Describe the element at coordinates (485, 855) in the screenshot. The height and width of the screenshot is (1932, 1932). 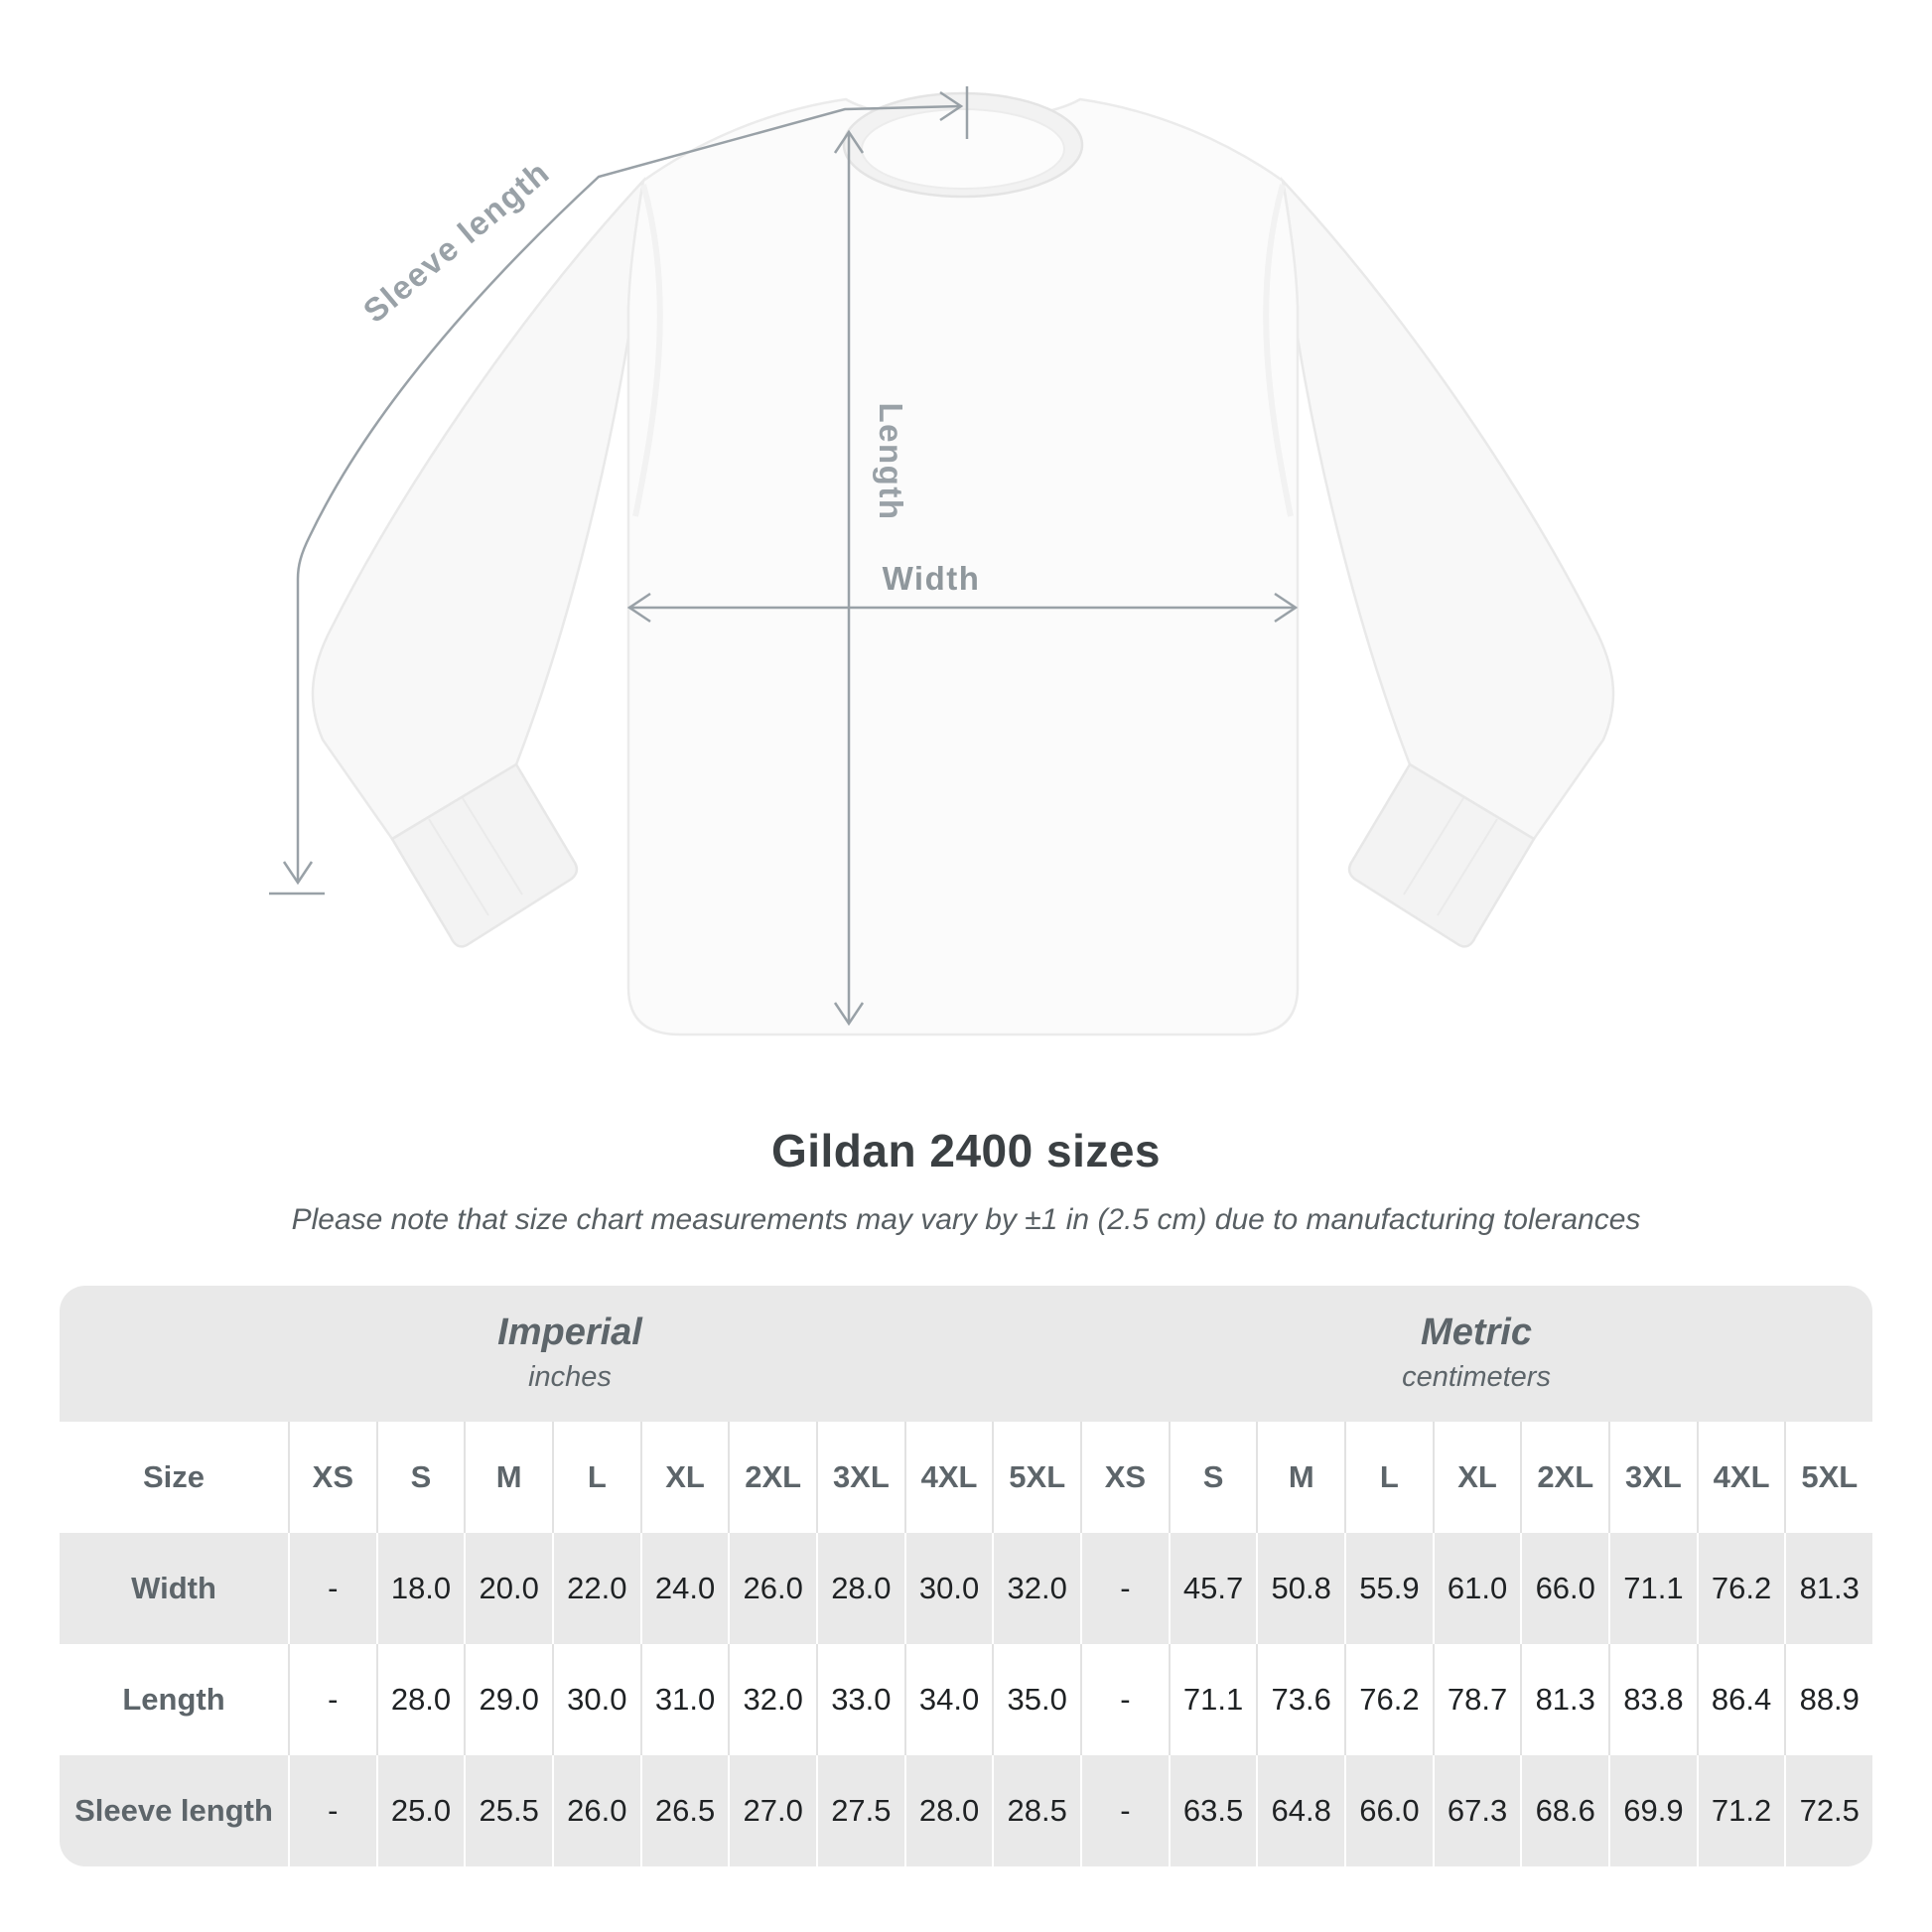
I see `left-cuff` at that location.